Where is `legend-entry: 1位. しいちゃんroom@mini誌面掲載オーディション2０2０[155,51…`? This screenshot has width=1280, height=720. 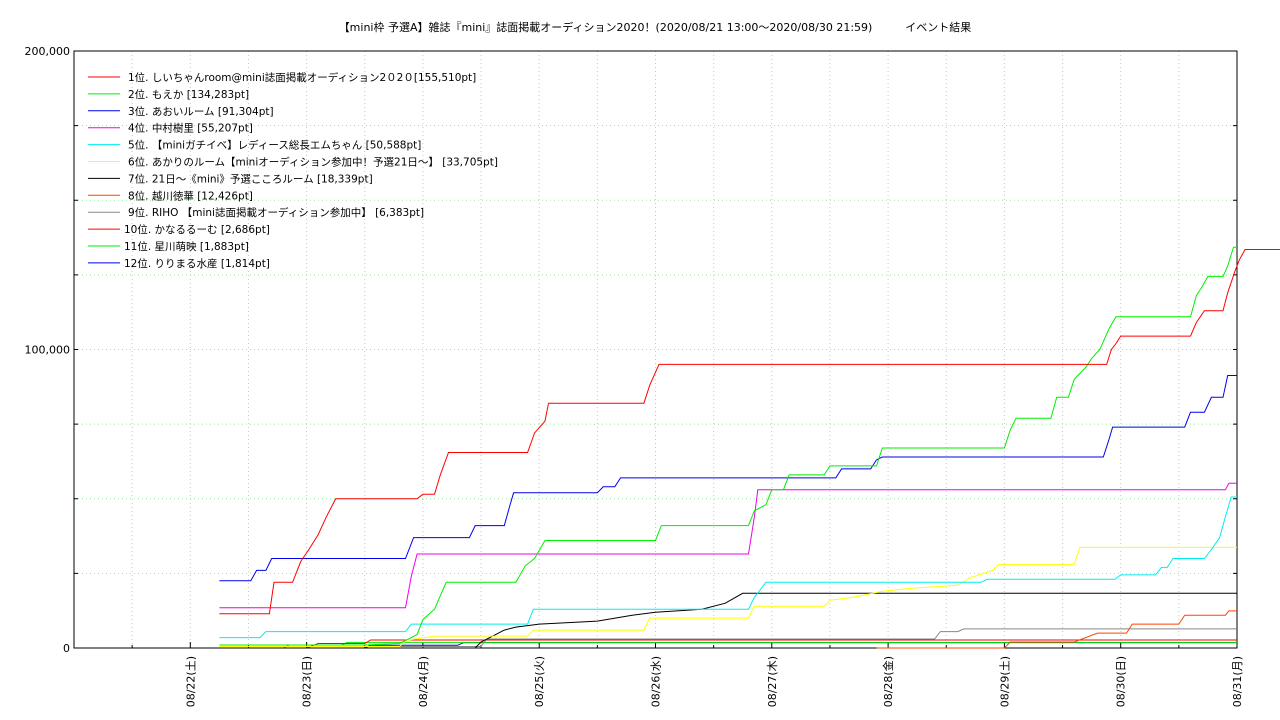 legend-entry: 1位. しいちゃんroom@mini誌面掲載オーディション2０2０[155,51… is located at coordinates (302, 77).